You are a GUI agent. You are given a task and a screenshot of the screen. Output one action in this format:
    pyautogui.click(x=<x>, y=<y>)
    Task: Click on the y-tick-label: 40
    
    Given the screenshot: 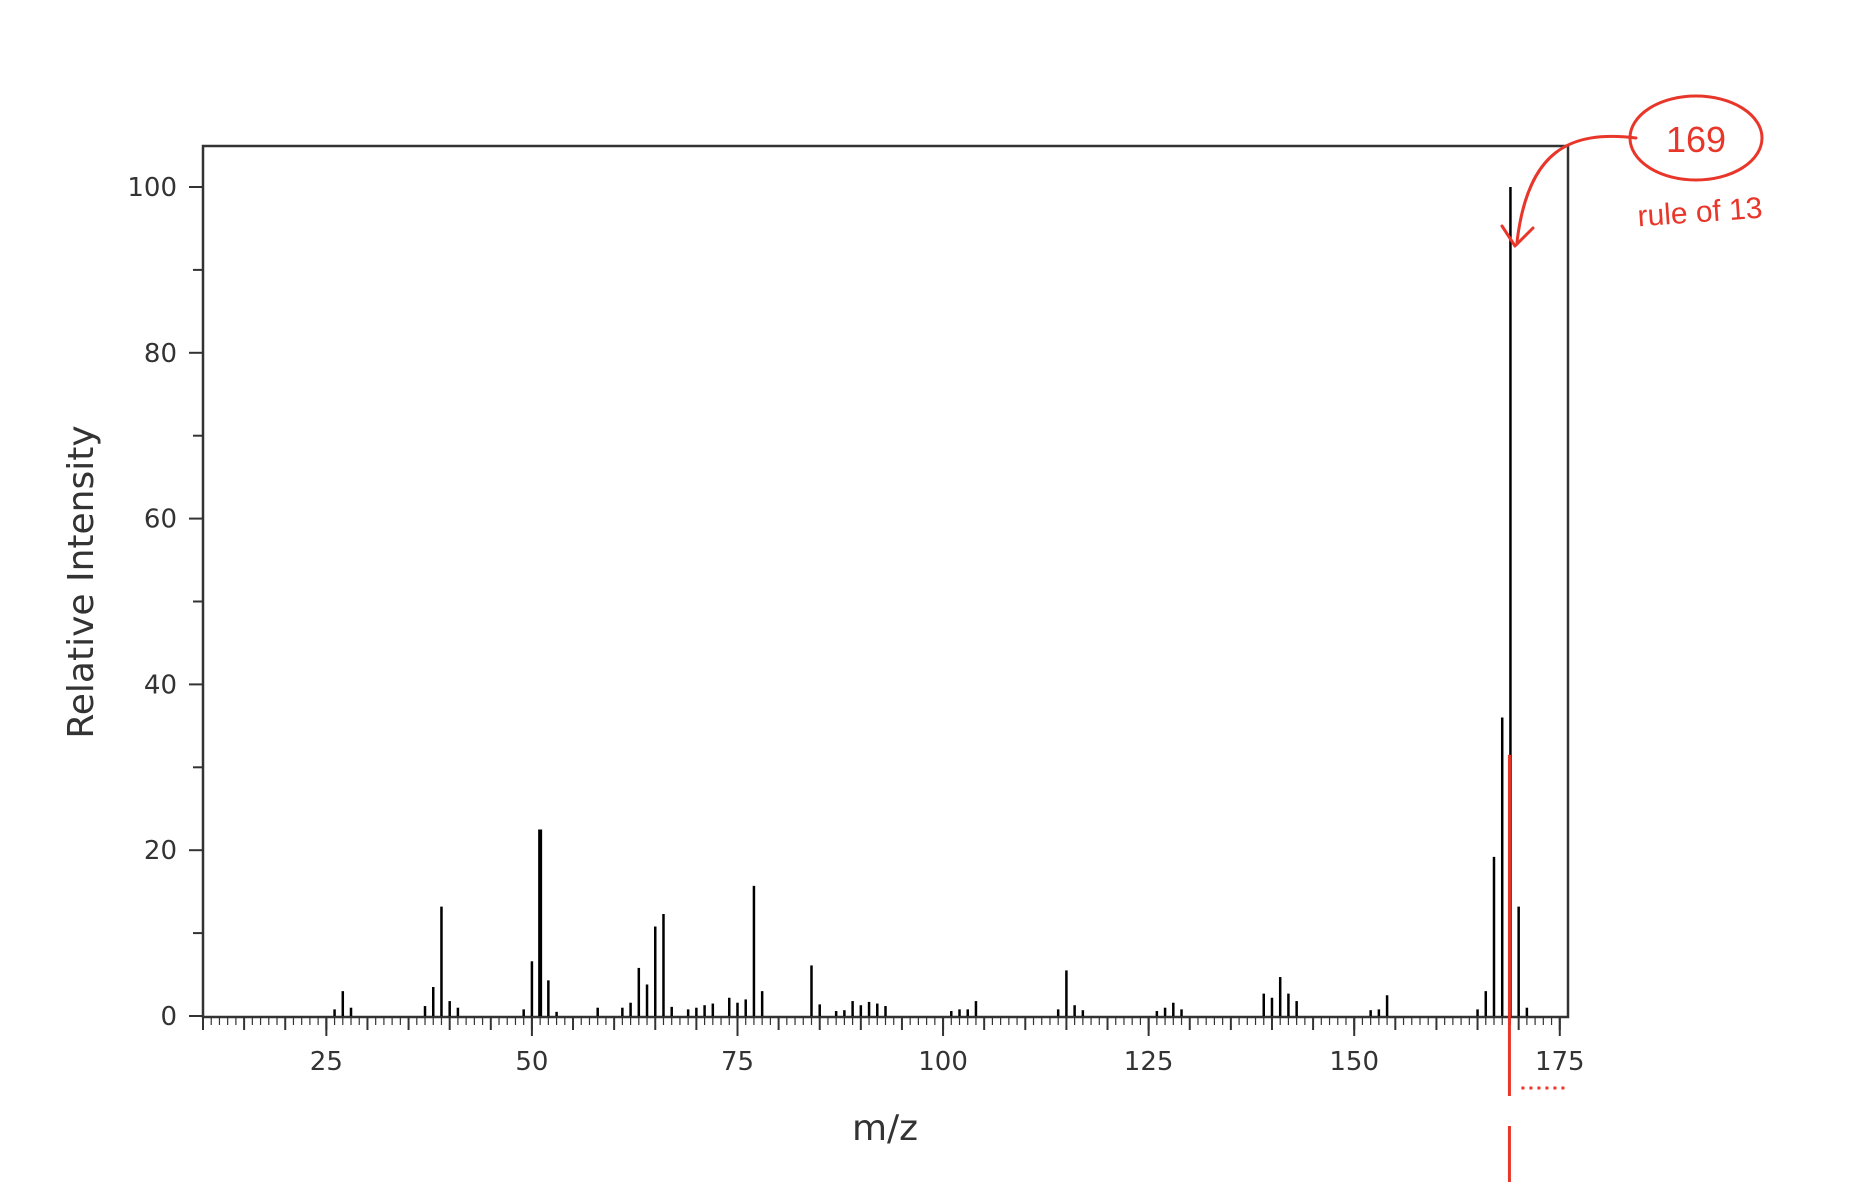 What is the action you would take?
    pyautogui.click(x=160, y=685)
    